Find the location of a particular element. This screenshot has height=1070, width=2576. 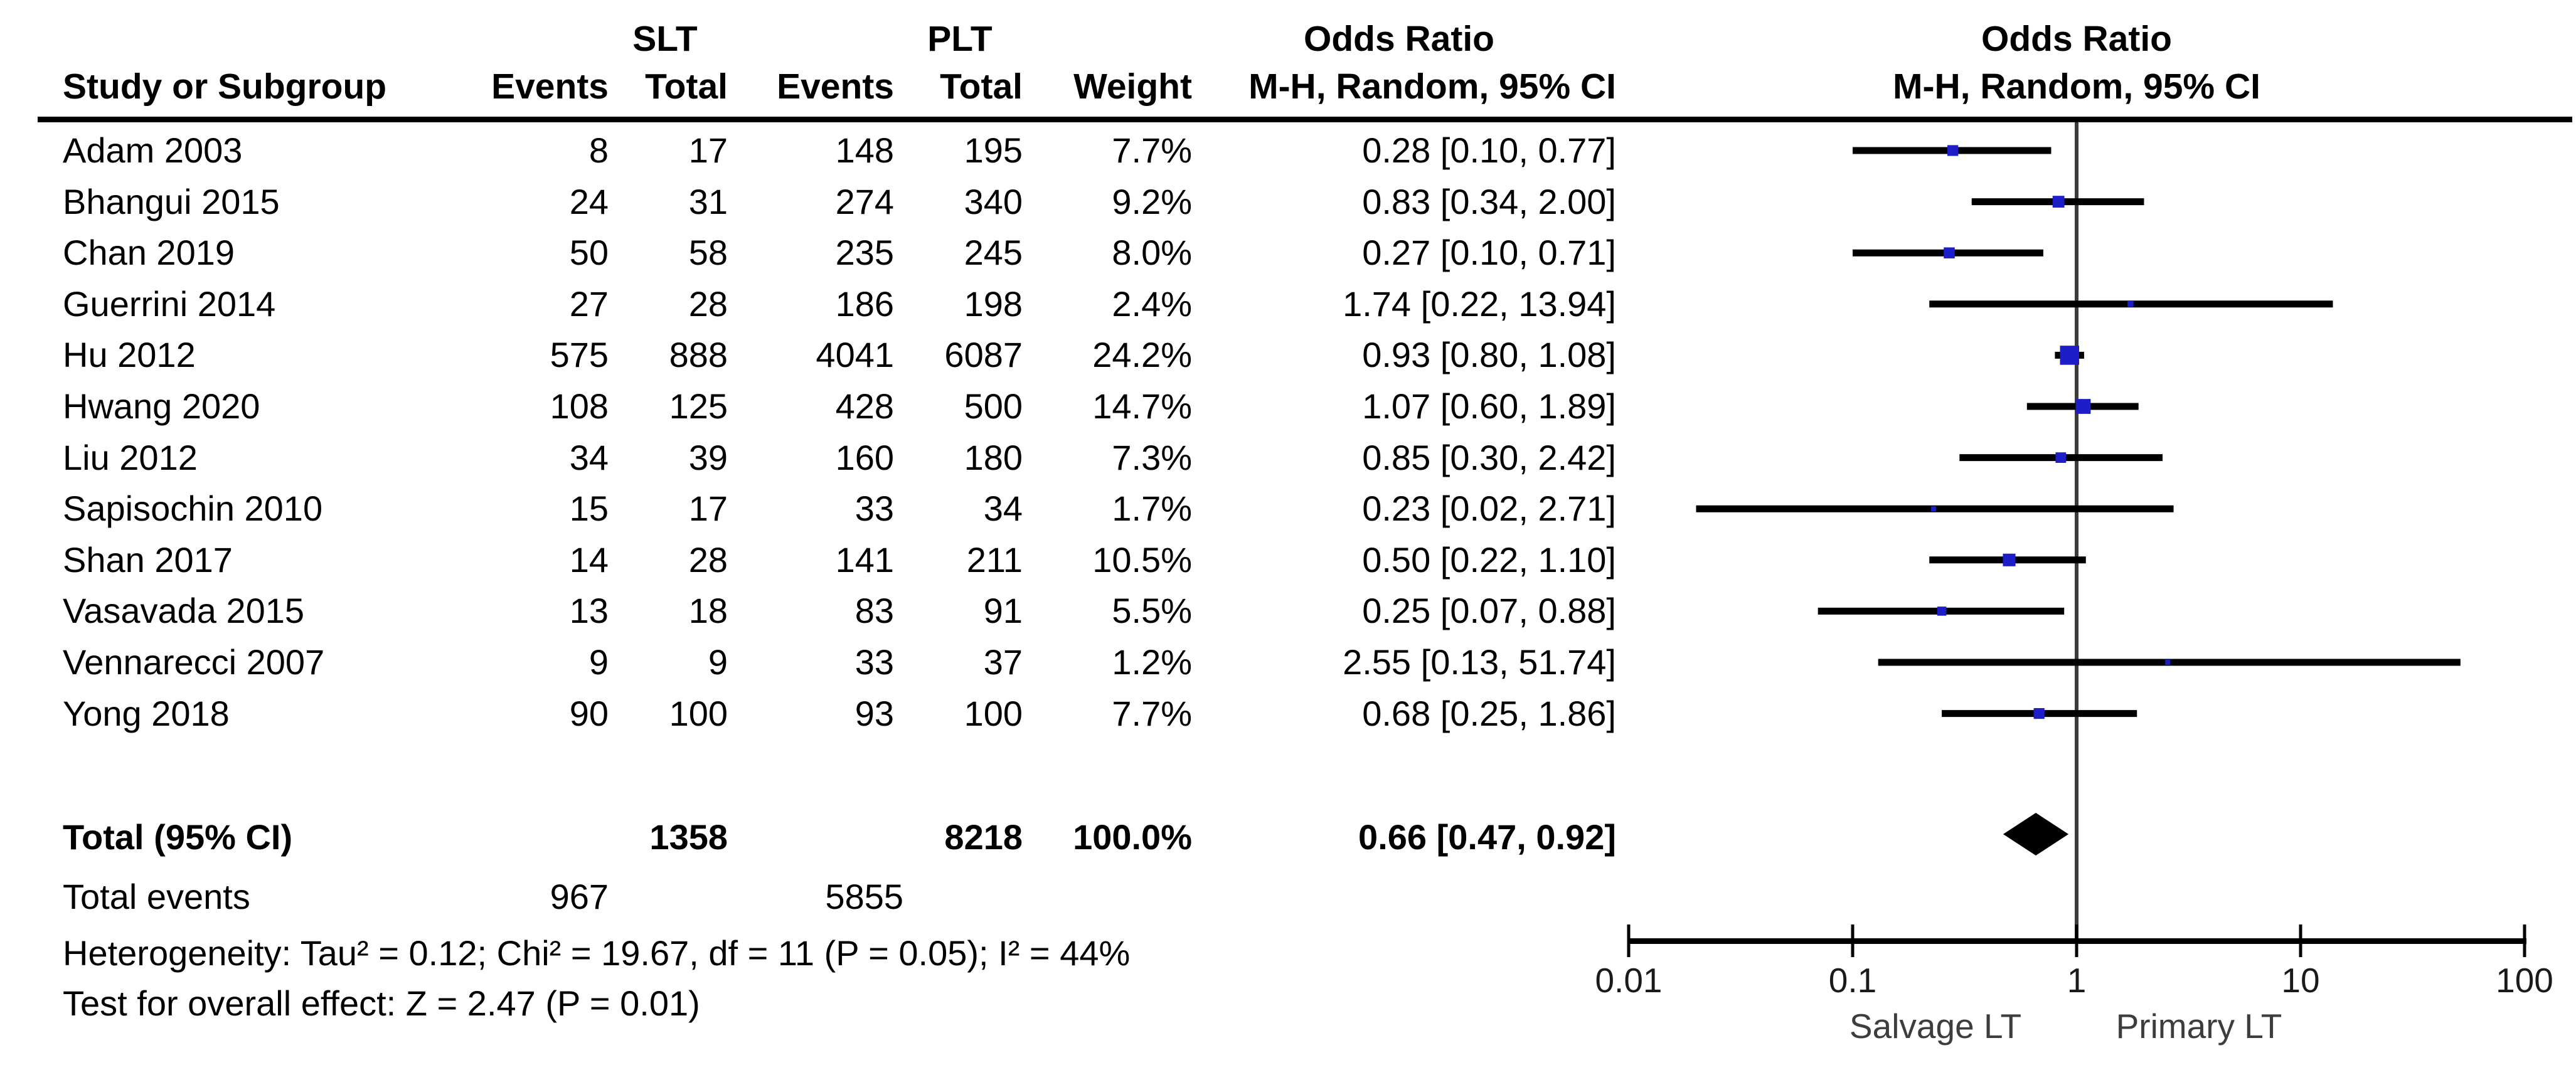

header-rule is located at coordinates (1305, 119).